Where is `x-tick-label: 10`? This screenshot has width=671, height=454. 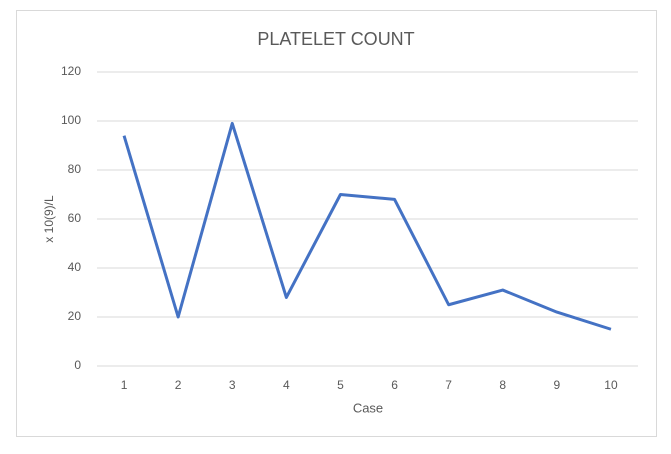
x-tick-label: 10 is located at coordinates (611, 385).